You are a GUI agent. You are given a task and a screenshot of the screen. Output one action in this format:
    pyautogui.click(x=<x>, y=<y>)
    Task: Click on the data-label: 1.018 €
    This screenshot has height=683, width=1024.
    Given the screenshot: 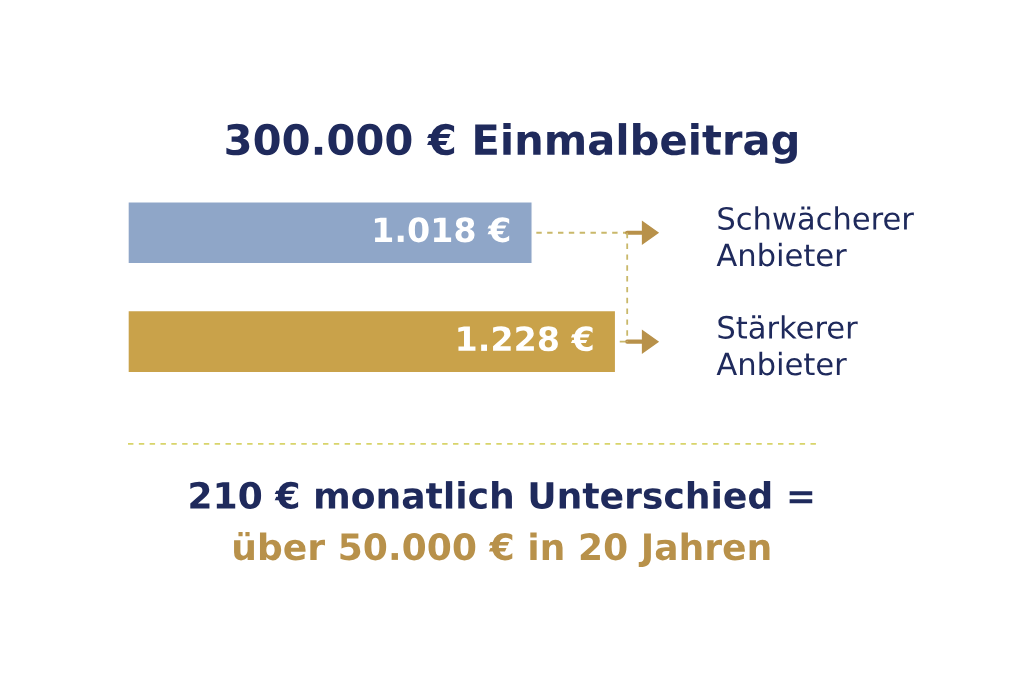 What is the action you would take?
    pyautogui.click(x=442, y=230)
    